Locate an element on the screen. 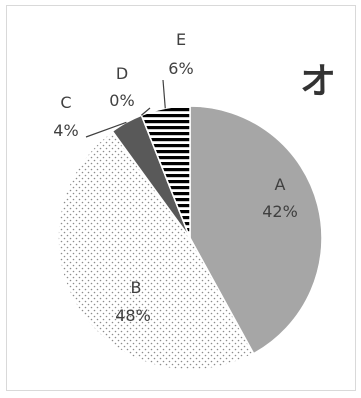 This screenshot has height=398, width=361. leader-line-e is located at coordinates (164, 94).